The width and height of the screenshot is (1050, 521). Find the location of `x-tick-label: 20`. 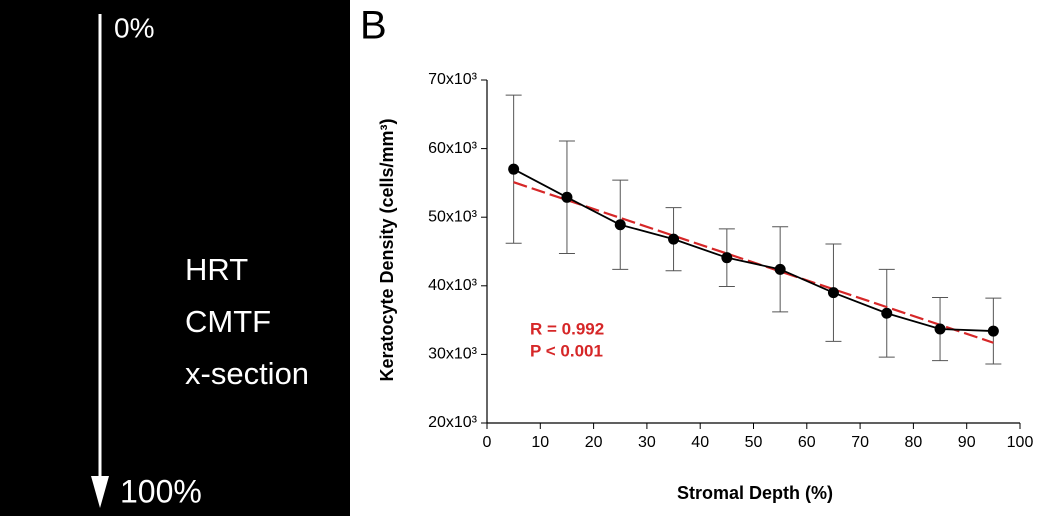

x-tick-label: 20 is located at coordinates (594, 442).